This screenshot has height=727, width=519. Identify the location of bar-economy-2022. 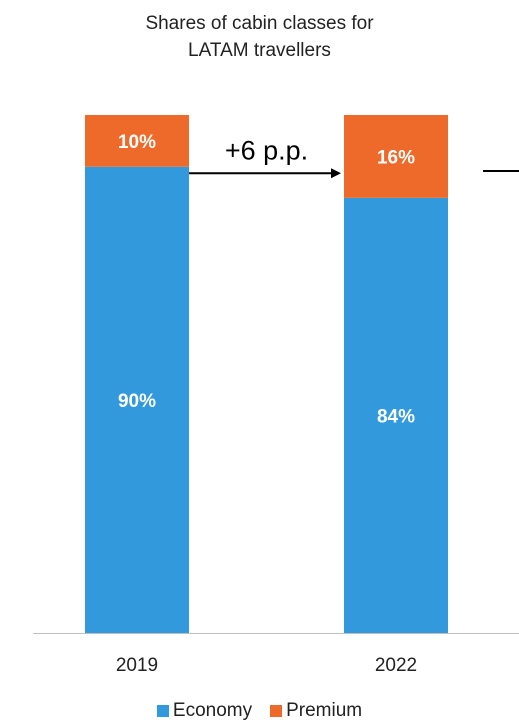
(396, 415).